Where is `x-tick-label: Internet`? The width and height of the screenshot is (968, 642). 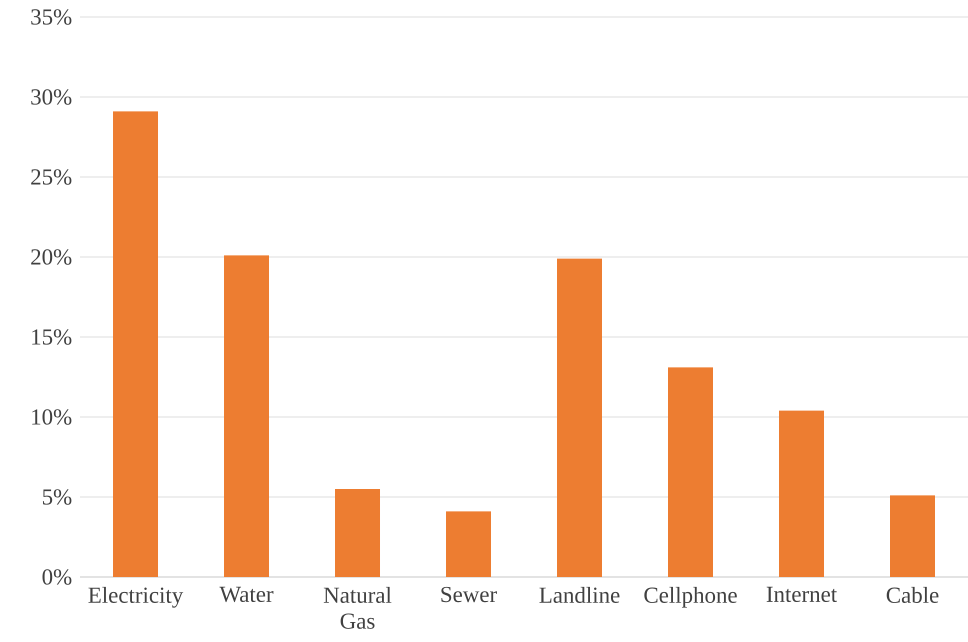 x-tick-label: Internet is located at coordinates (802, 594).